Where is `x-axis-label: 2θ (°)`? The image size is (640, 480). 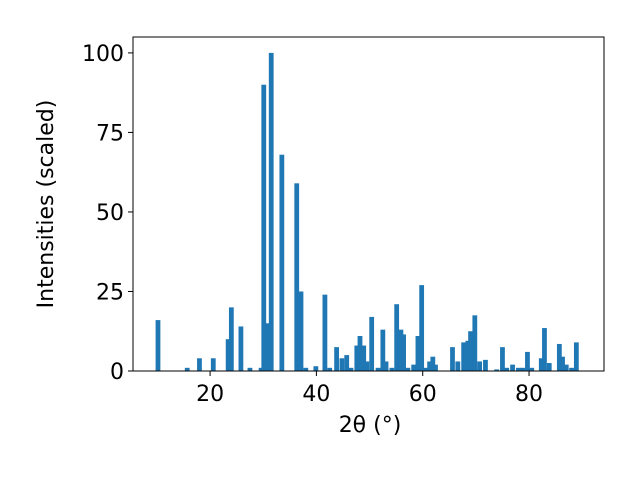 x-axis-label: 2θ (°) is located at coordinates (370, 425).